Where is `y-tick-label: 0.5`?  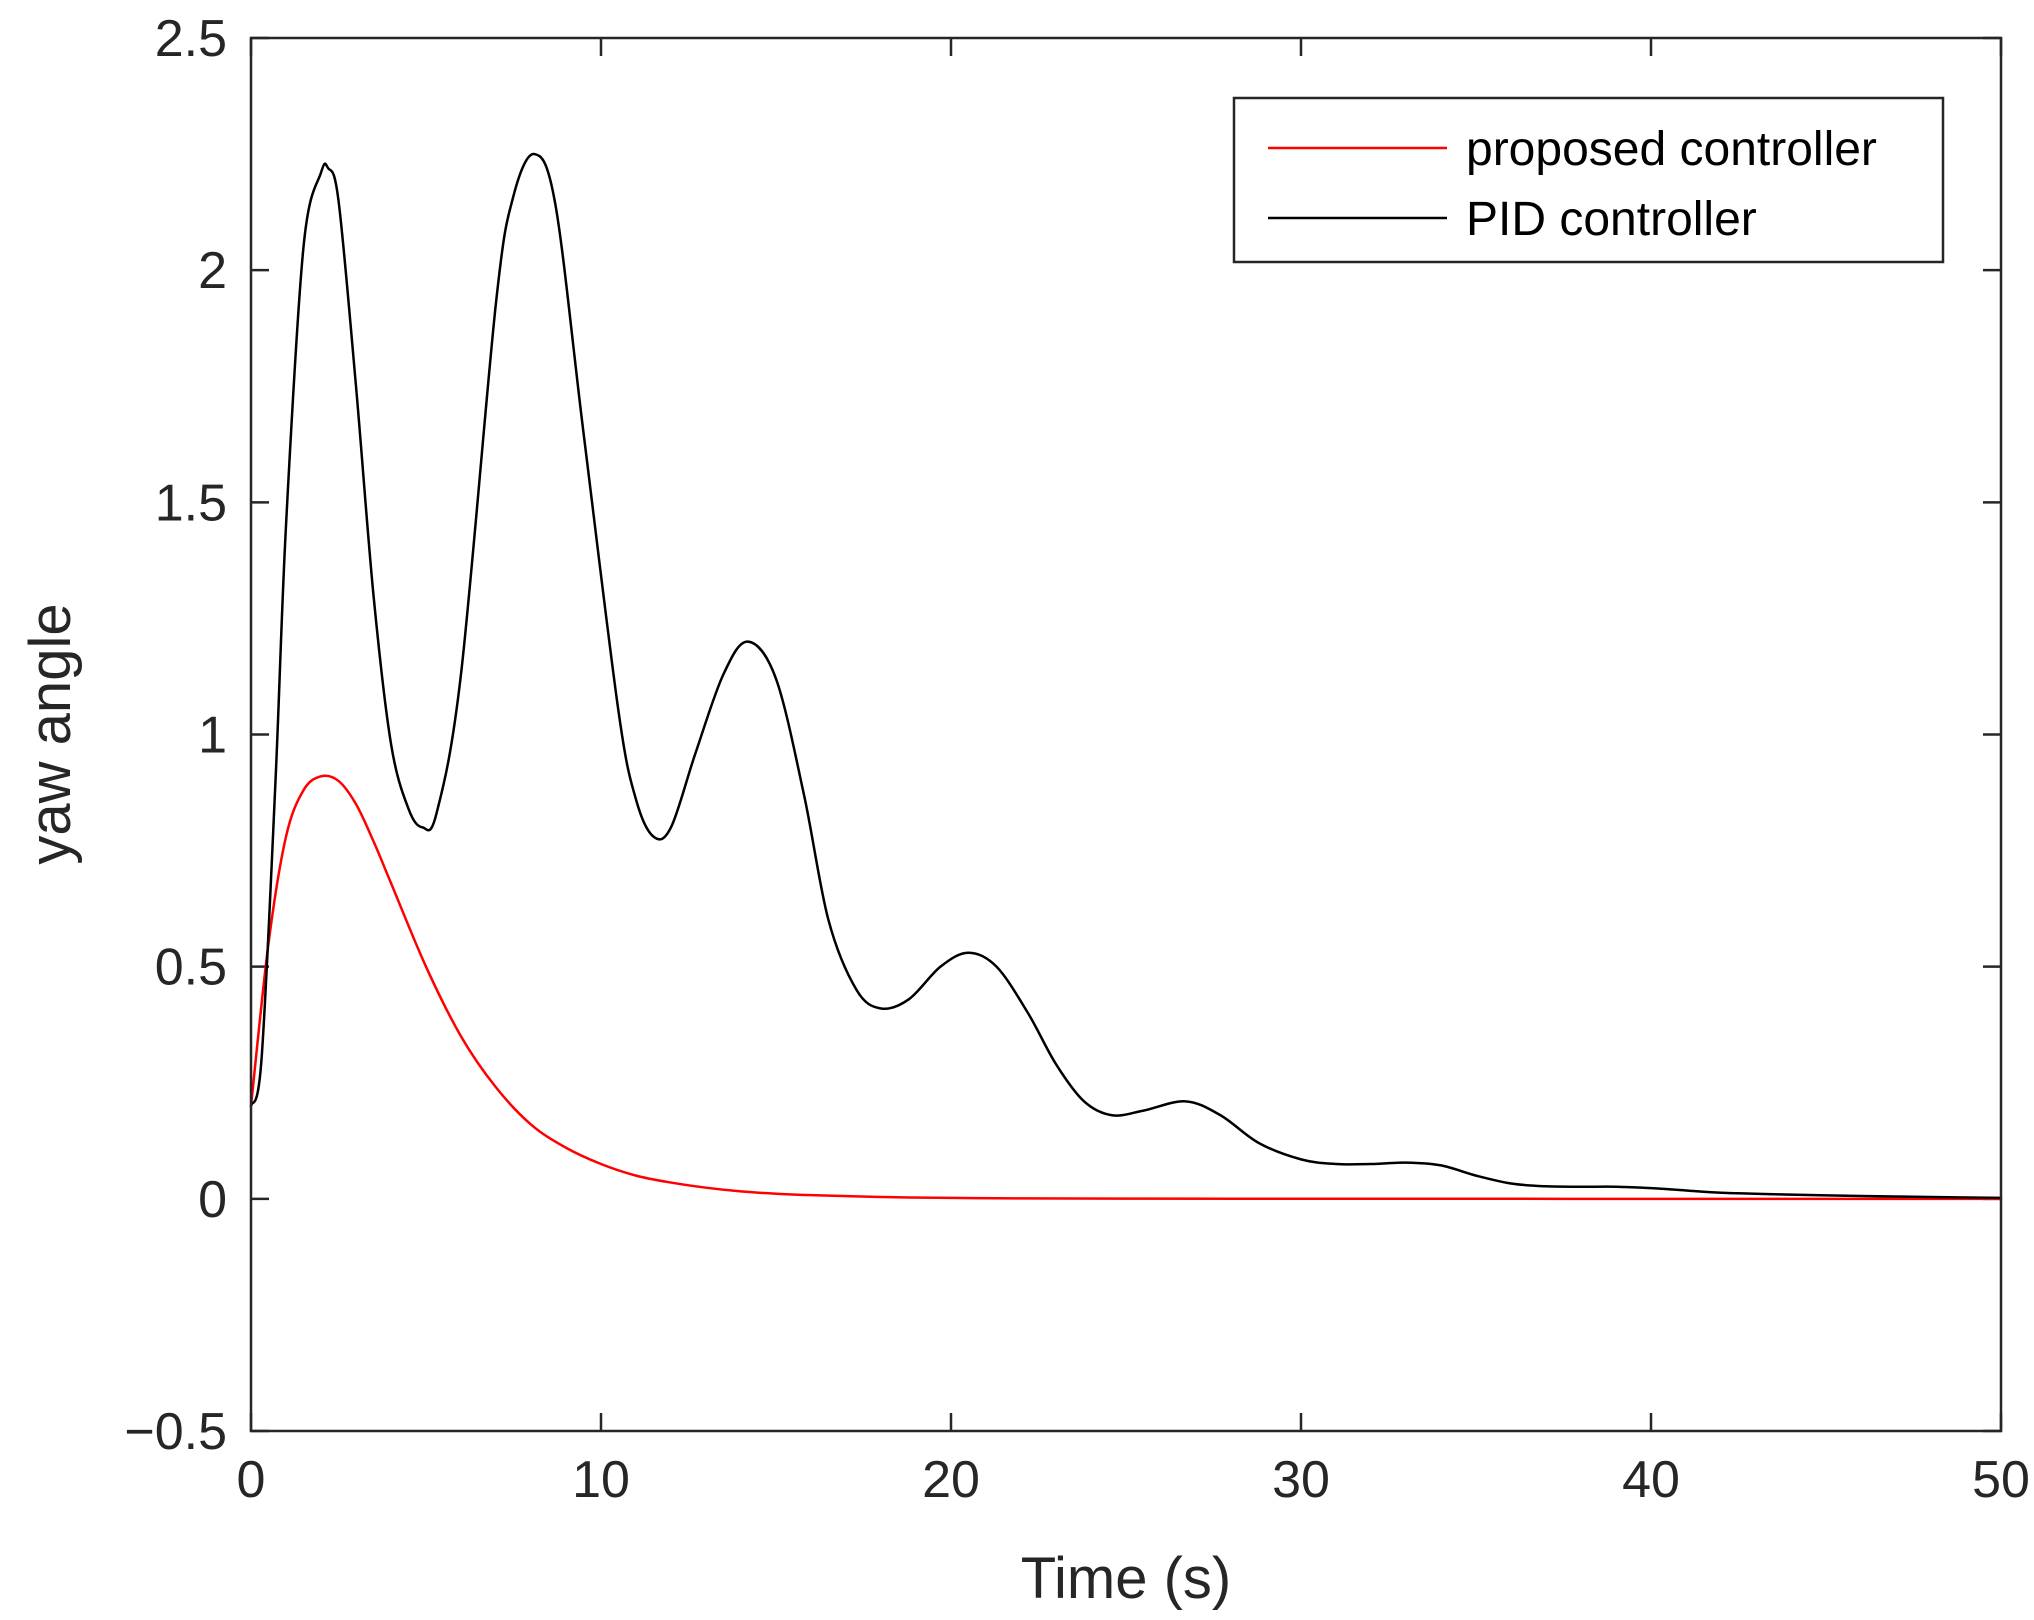
y-tick-label: 0.5 is located at coordinates (191, 968).